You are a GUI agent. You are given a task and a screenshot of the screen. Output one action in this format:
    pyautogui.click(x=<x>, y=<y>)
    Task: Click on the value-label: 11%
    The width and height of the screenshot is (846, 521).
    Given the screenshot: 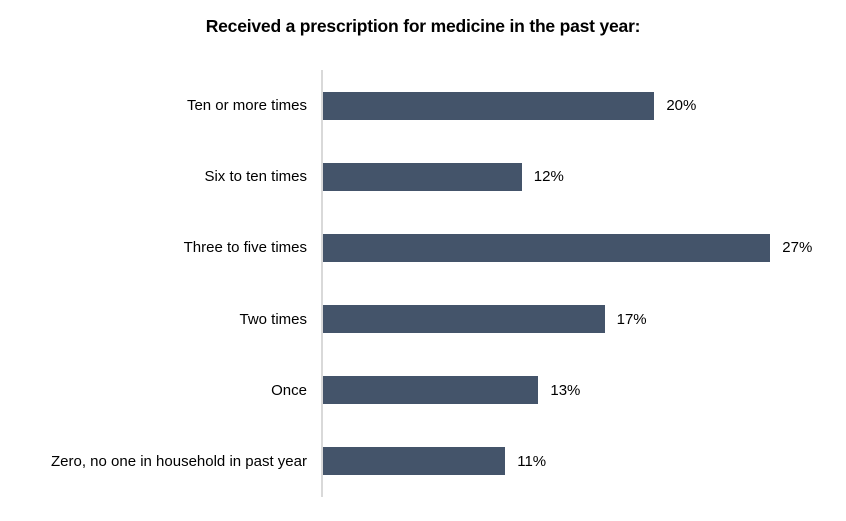 What is the action you would take?
    pyautogui.click(x=532, y=461)
    